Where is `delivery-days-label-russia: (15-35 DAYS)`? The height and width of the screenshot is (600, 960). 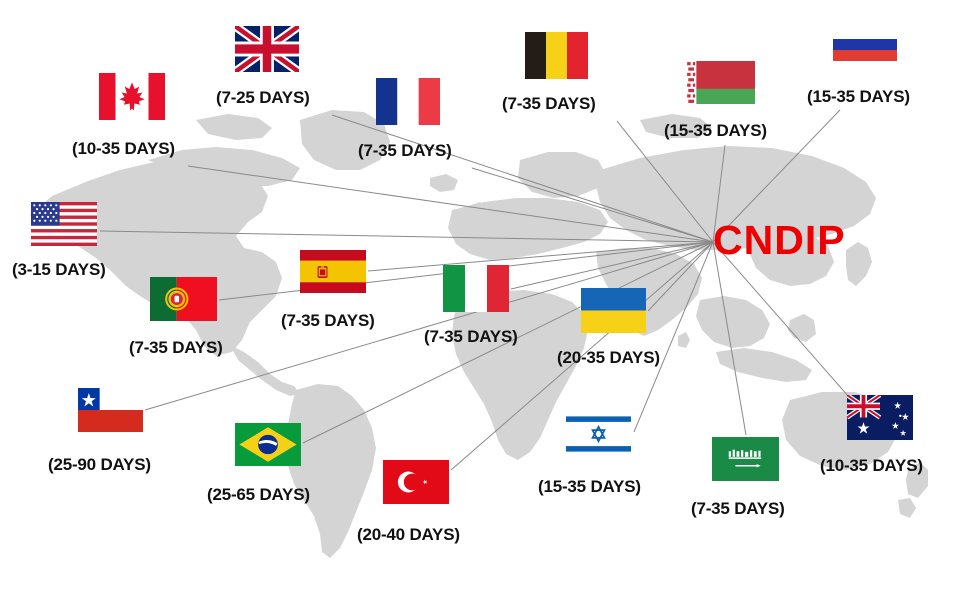
delivery-days-label-russia: (15-35 DAYS) is located at coordinates (858, 96).